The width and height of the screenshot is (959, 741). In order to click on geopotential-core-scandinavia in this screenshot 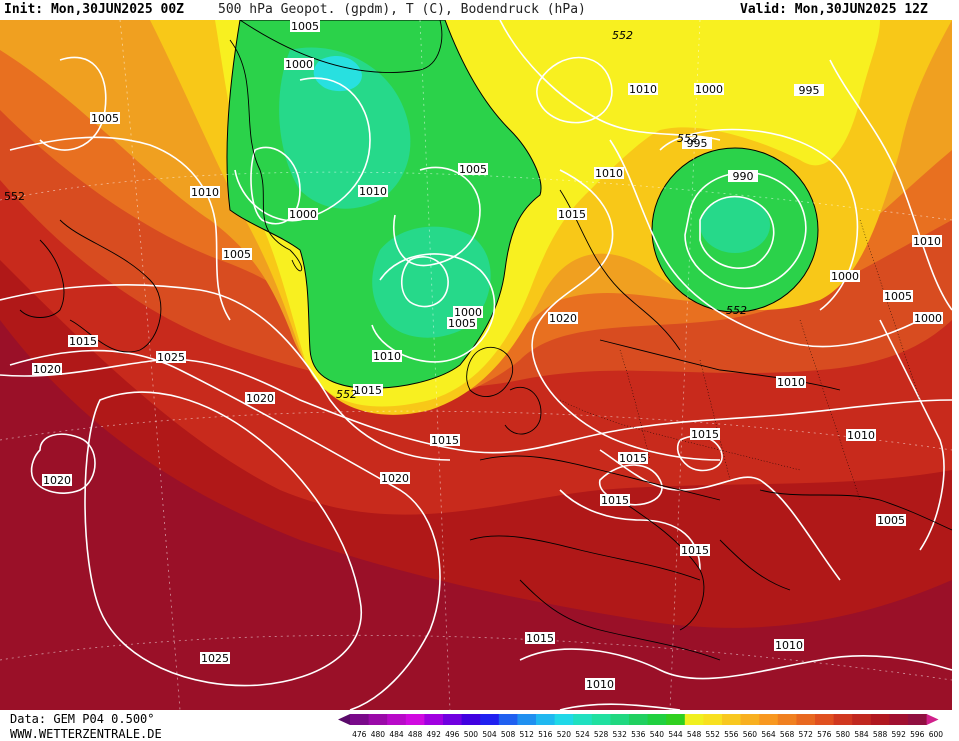, I will do `click(735, 225)`.